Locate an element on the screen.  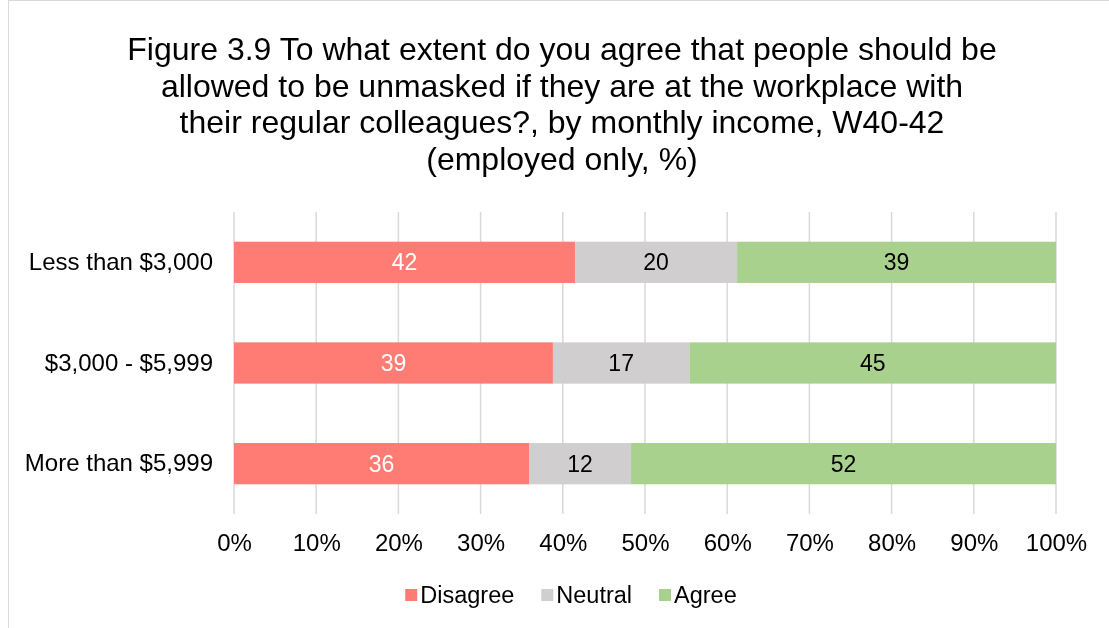
x-tick-label: 70% is located at coordinates (809, 543).